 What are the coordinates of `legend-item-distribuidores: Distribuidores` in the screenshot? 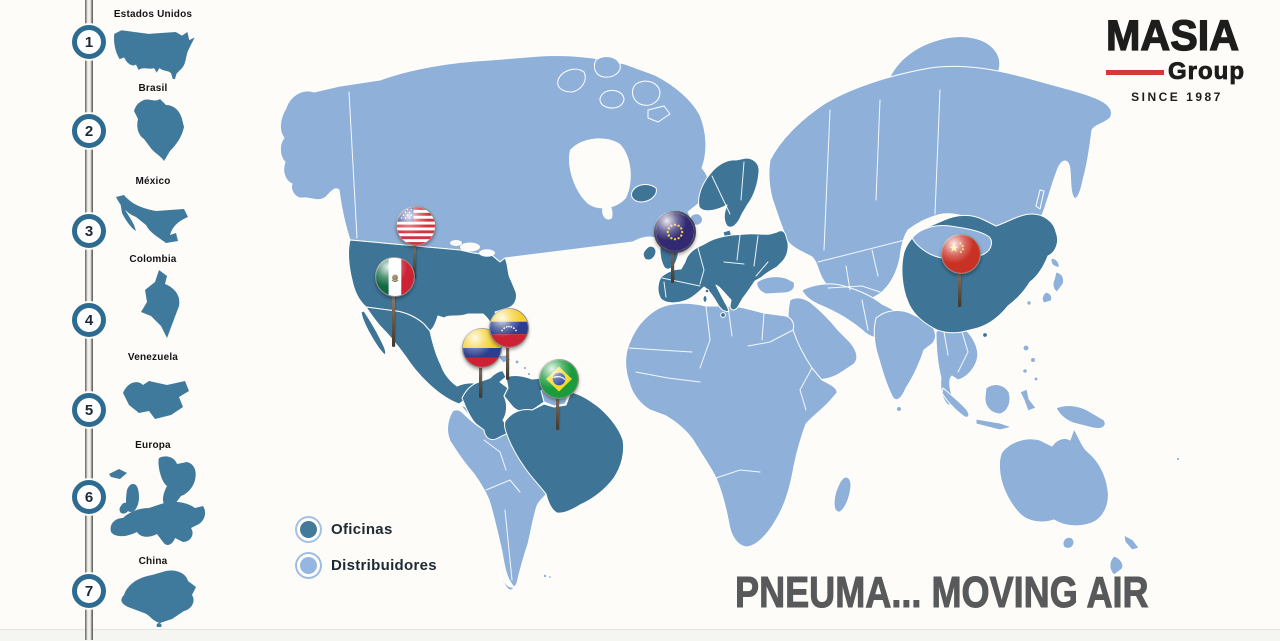 It's located at (366, 565).